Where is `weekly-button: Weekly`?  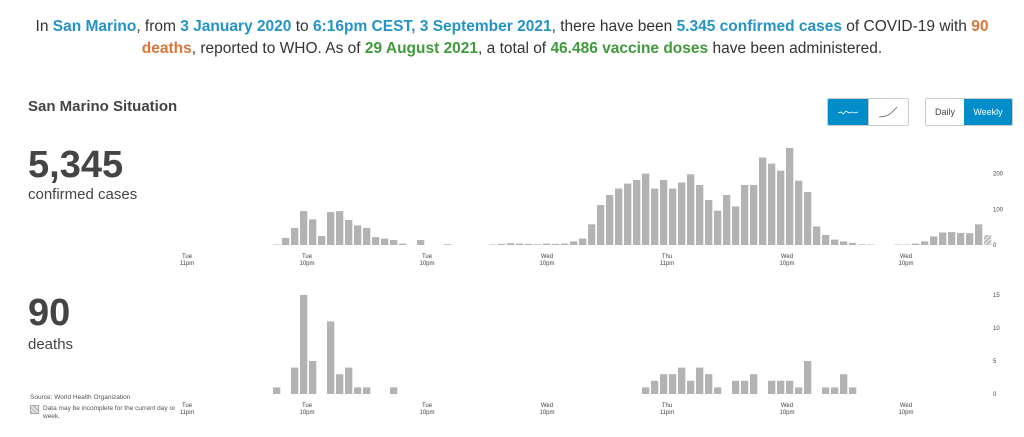 weekly-button: Weekly is located at coordinates (988, 112).